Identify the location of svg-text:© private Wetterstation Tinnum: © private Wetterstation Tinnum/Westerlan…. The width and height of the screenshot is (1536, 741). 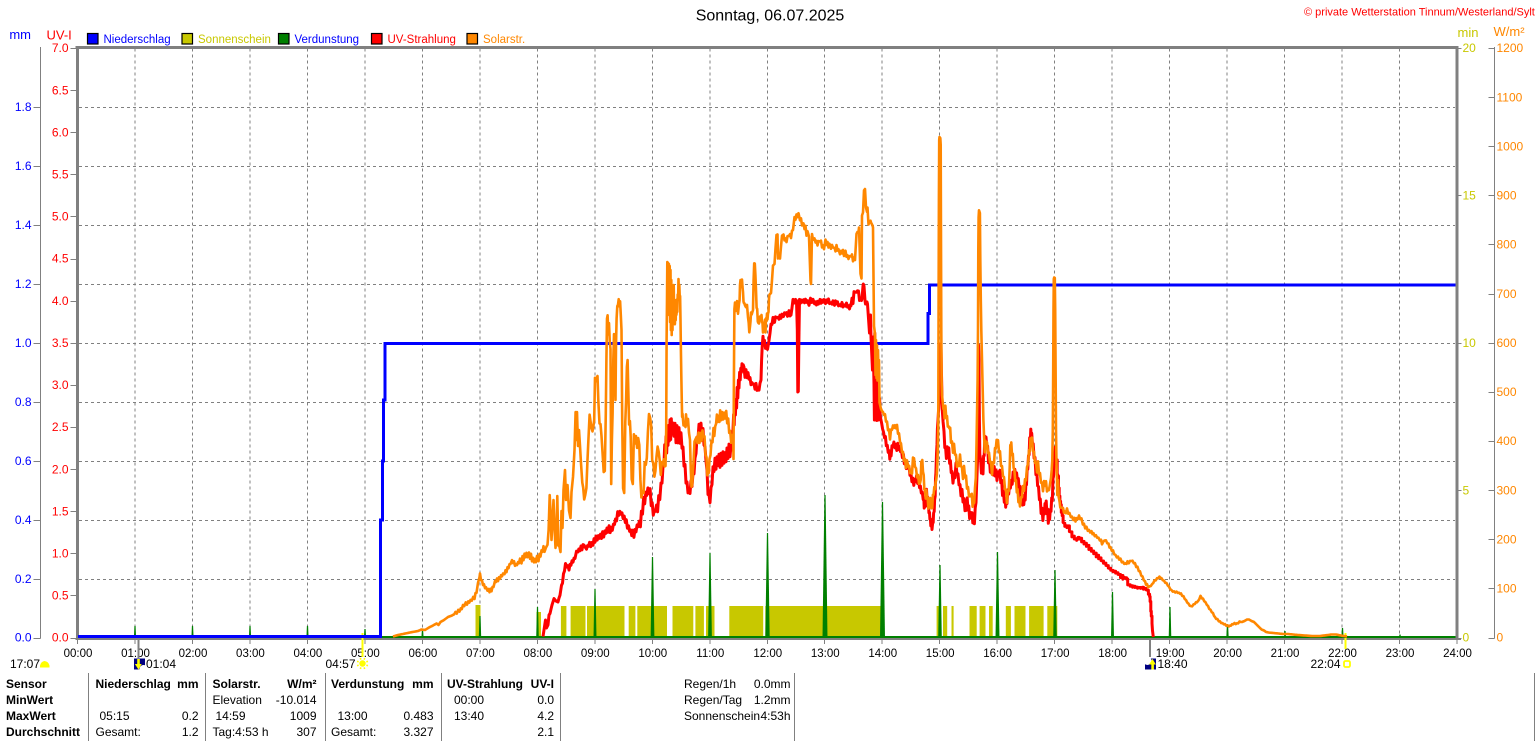
(1419, 13).